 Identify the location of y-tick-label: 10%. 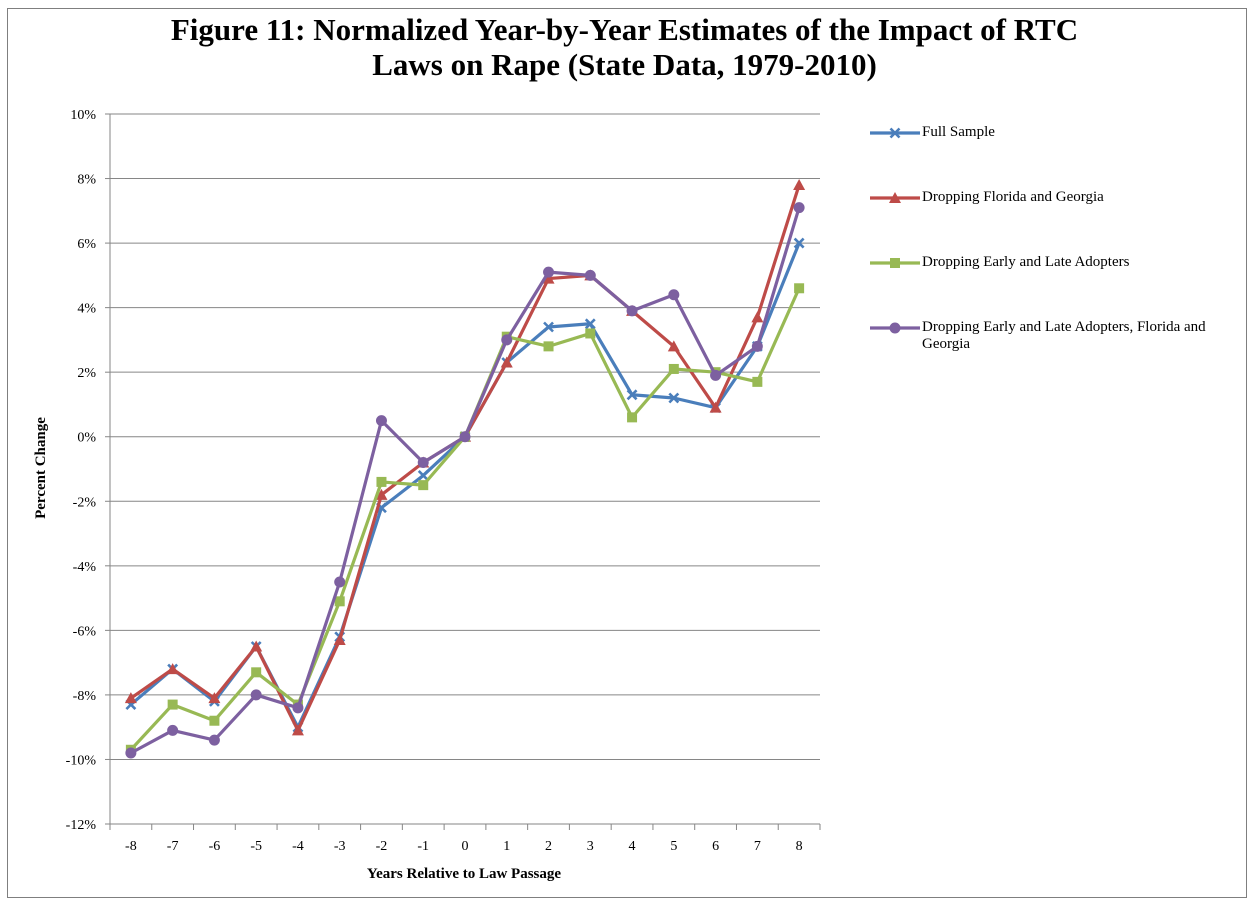
(83, 115).